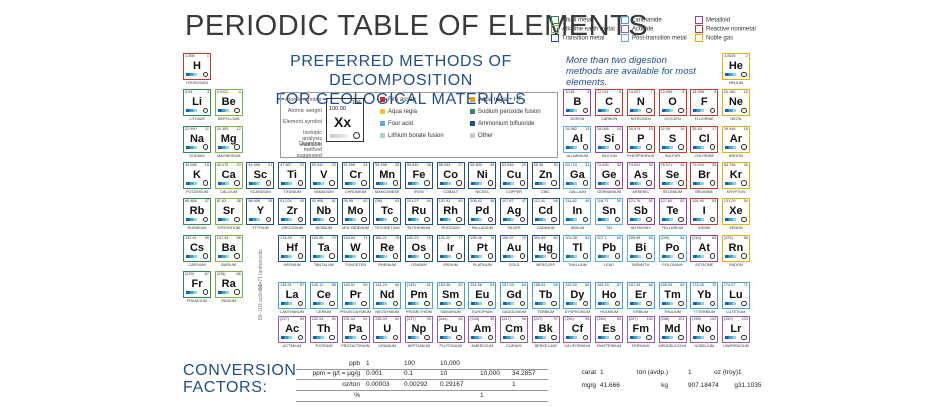 Image resolution: width=927 pixels, height=407 pixels. Describe the element at coordinates (387, 248) in the screenshot. I see `element-cell-re: 186.21 75 Re` at that location.